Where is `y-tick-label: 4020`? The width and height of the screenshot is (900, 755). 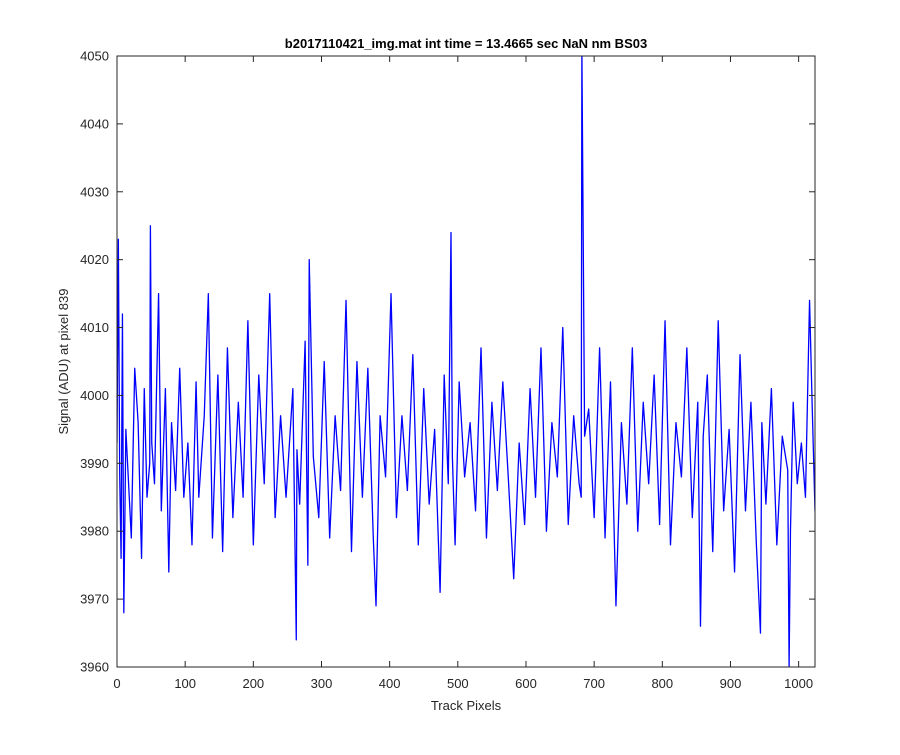
y-tick-label: 4020 is located at coordinates (94, 259).